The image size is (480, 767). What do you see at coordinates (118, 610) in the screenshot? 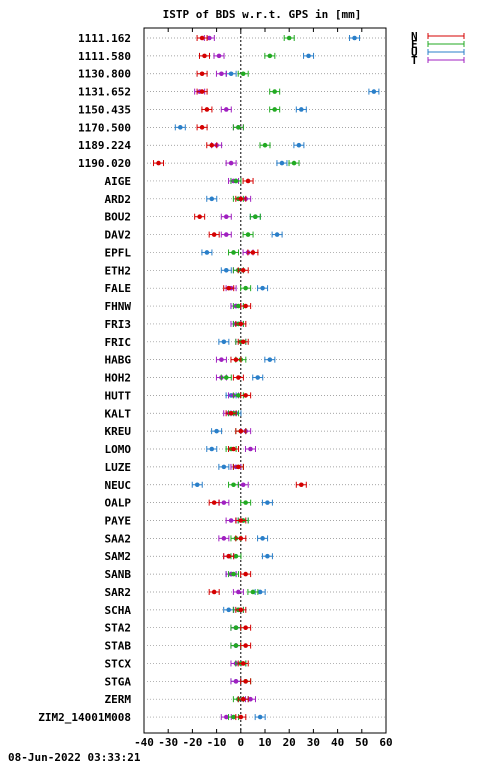
I see `station-label: SCHA` at bounding box center [118, 610].